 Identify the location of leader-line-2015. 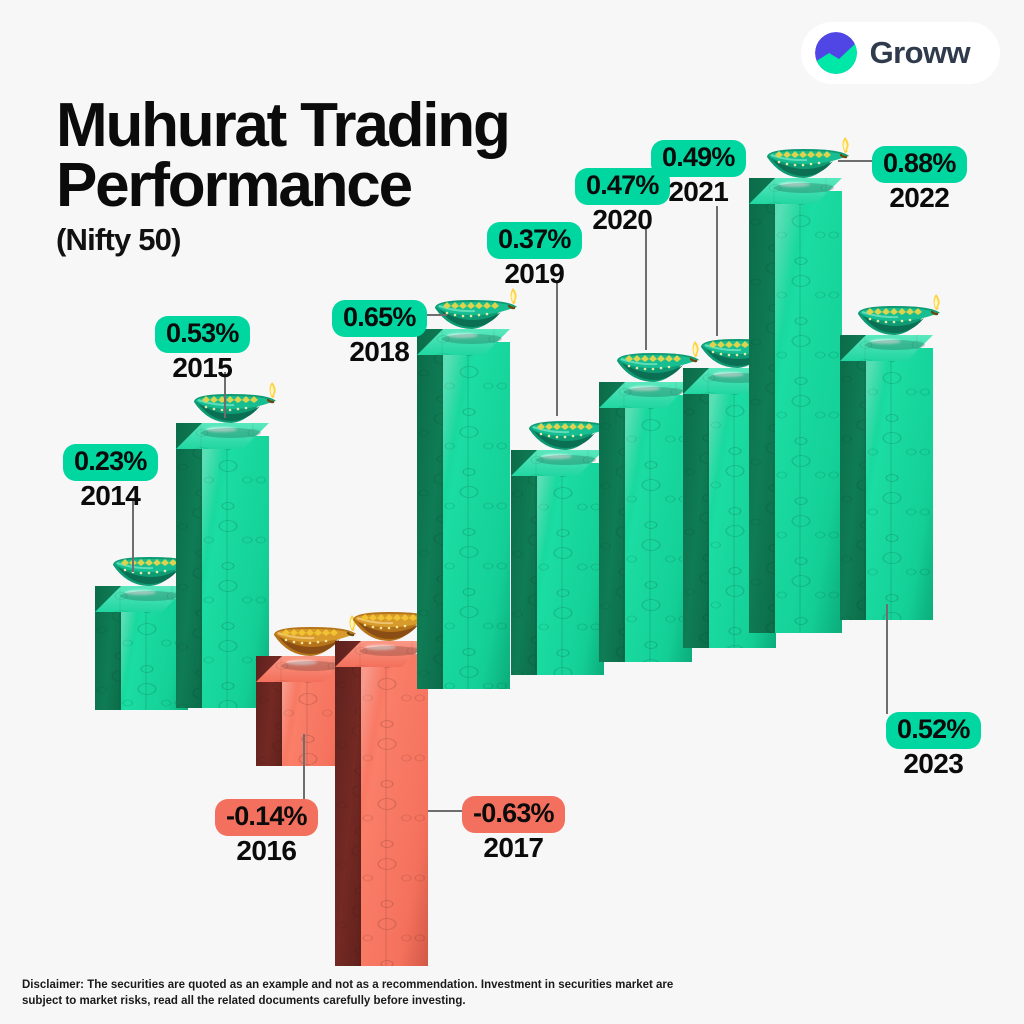
(225, 395).